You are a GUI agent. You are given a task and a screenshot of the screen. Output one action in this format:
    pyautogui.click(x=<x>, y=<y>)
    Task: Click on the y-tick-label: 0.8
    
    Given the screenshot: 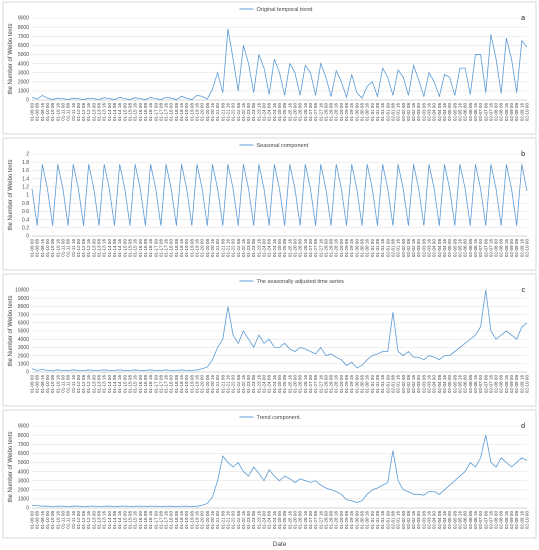 What is the action you would take?
    pyautogui.click(x=25, y=204)
    